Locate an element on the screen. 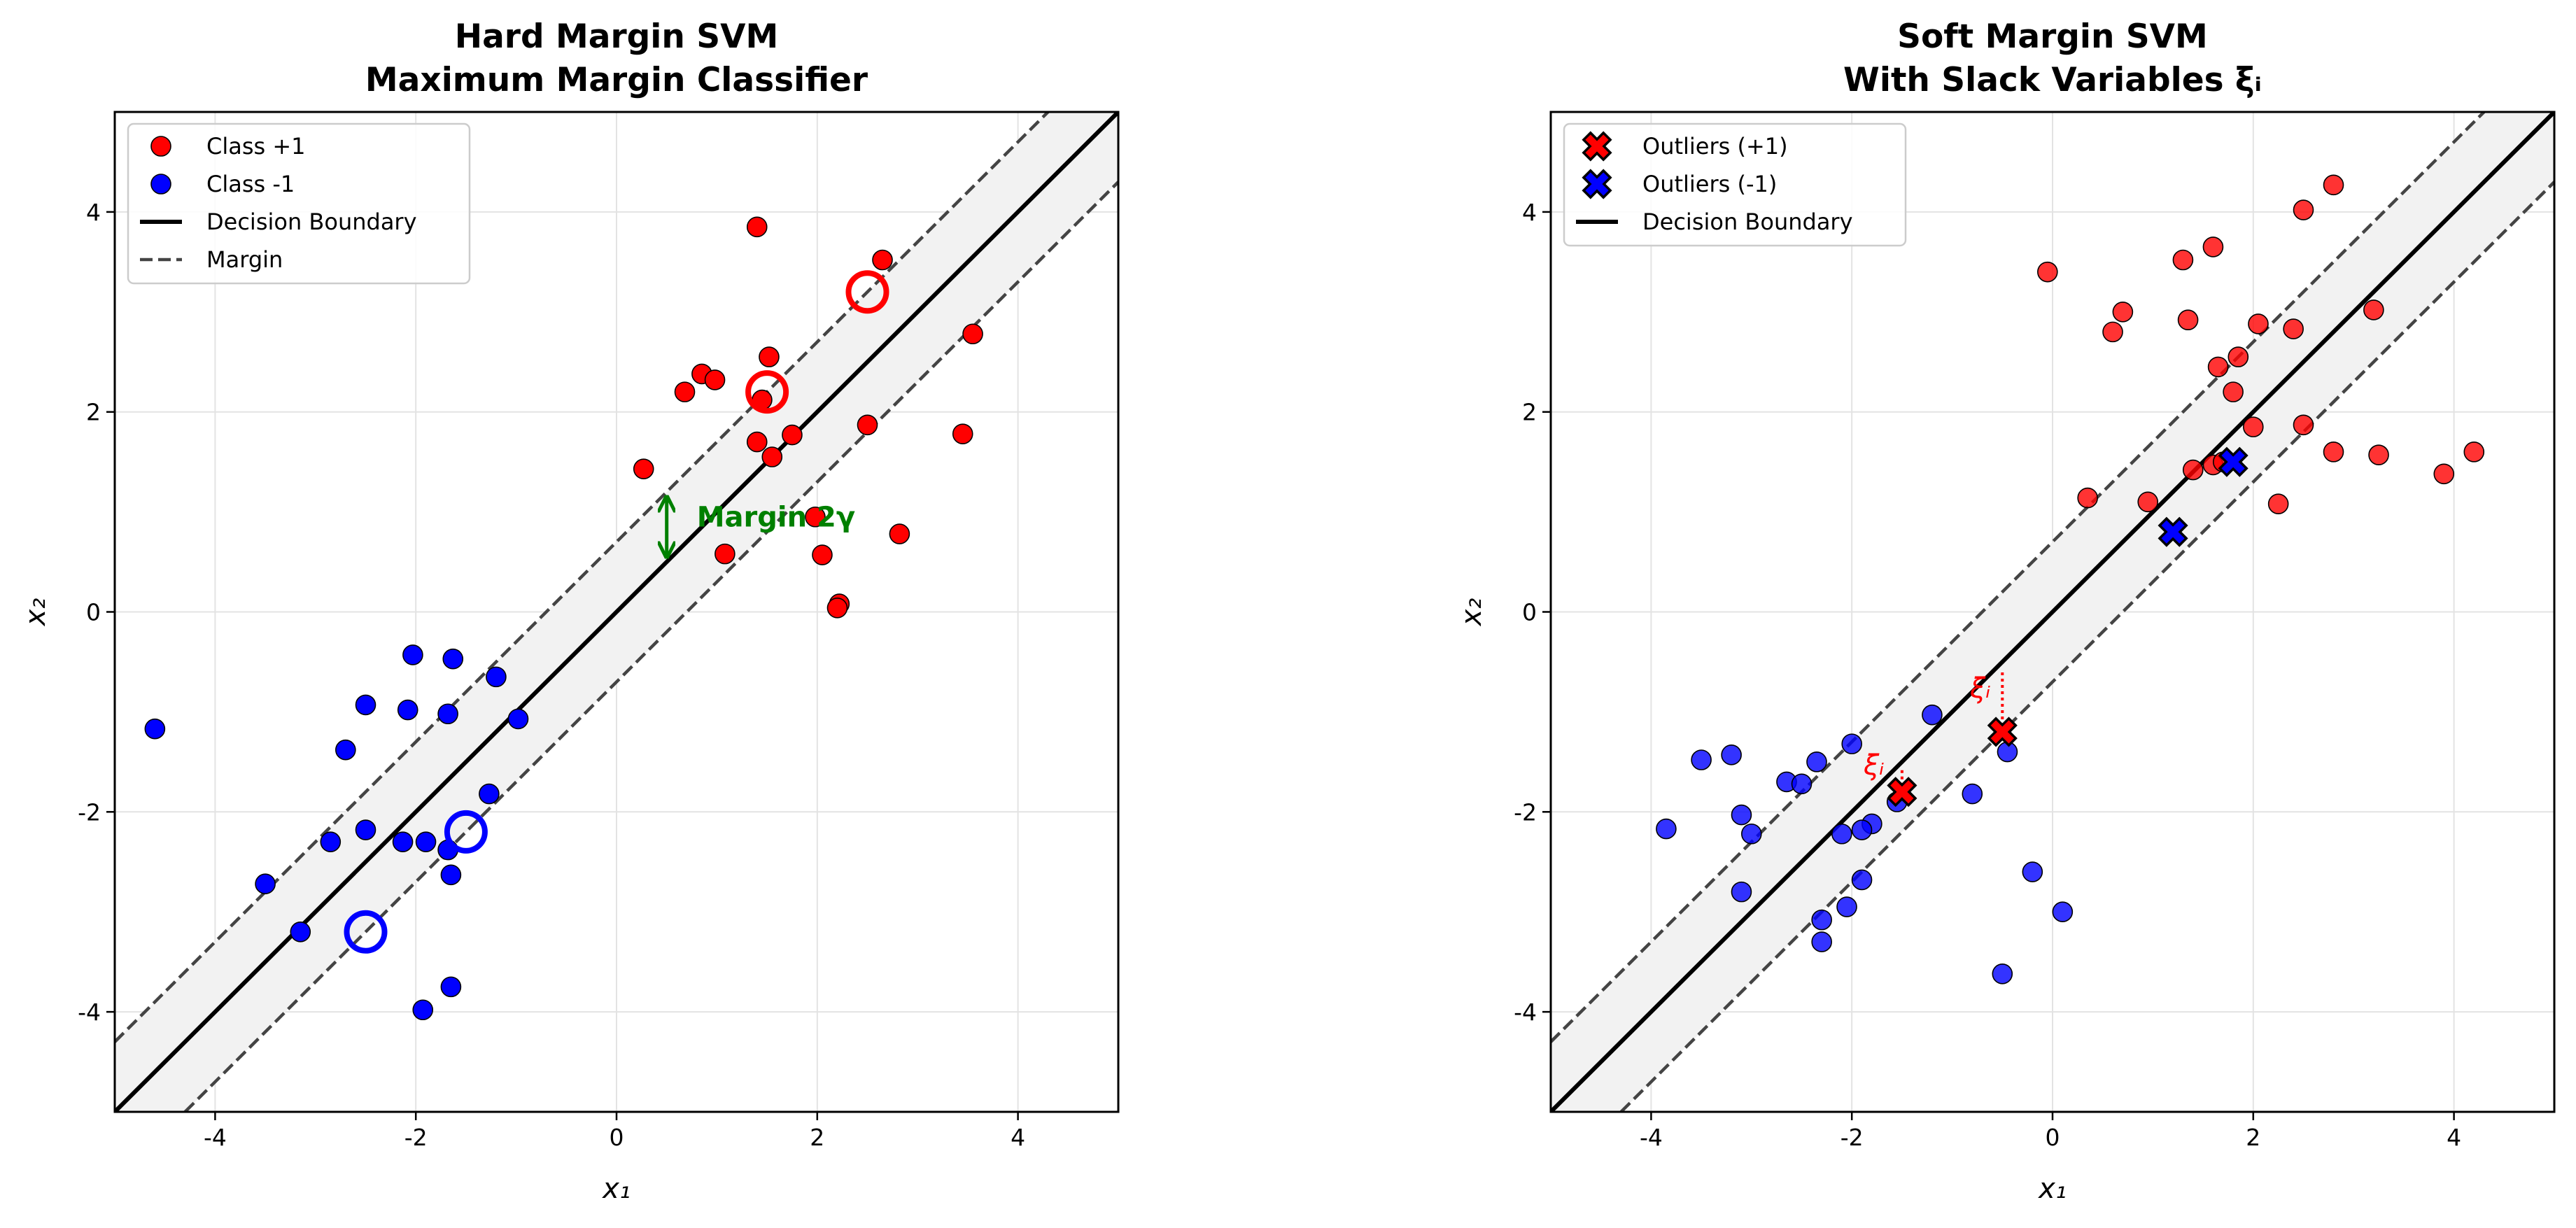 The image size is (2576, 1228). chart-title: With Slack Variables ξᵢ is located at coordinates (2052, 80).